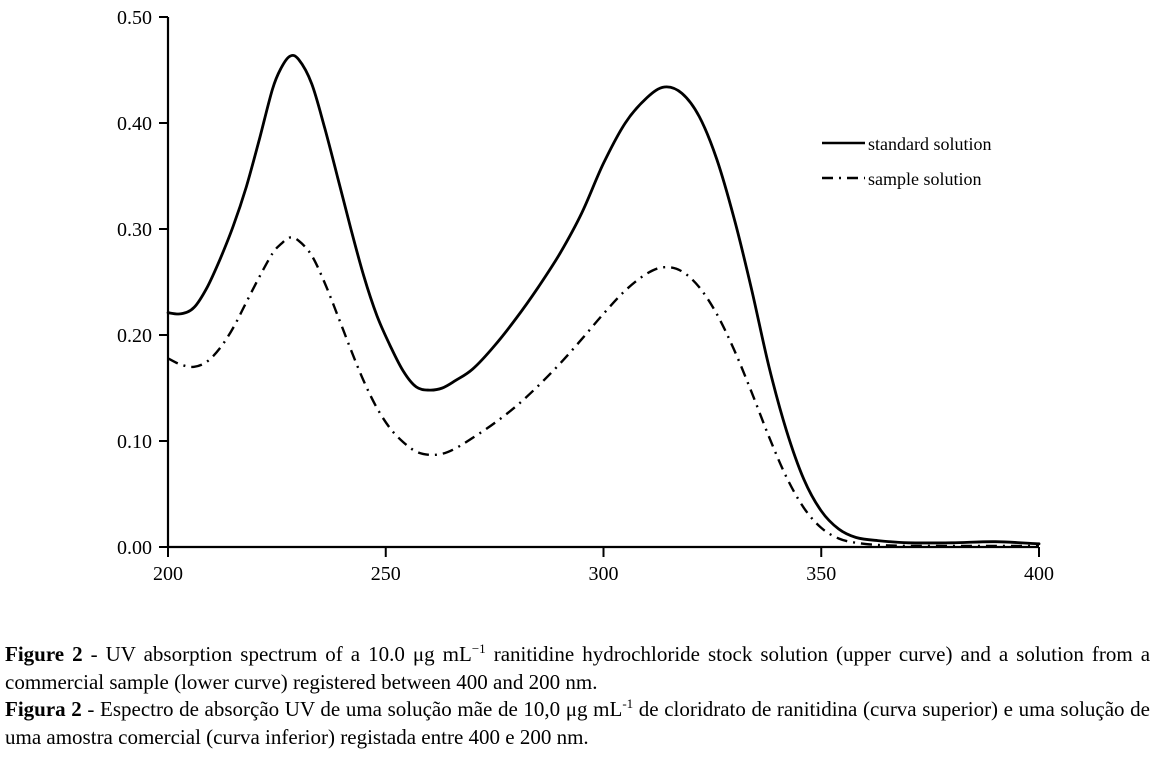 Image resolution: width=1157 pixels, height=768 pixels. What do you see at coordinates (44, 654) in the screenshot?
I see `caption-en-figure-label: Figure 2` at bounding box center [44, 654].